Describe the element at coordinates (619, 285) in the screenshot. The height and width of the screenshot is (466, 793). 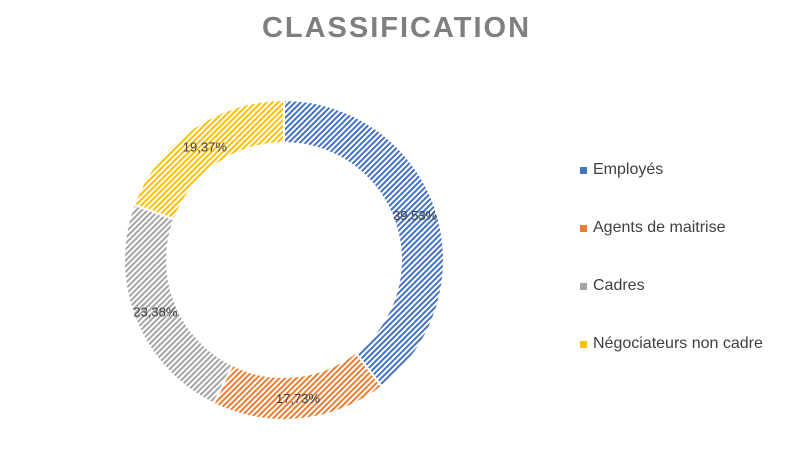
I see `legend-label: Cadres` at that location.